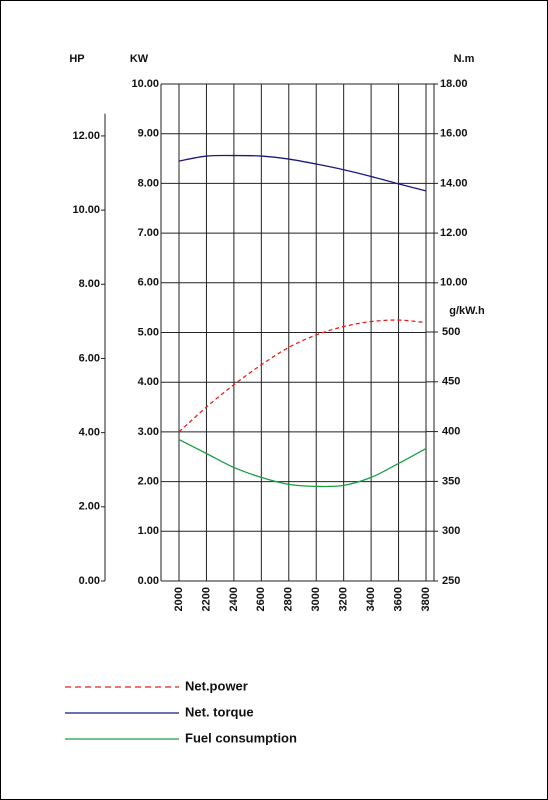 The image size is (548, 800). I want to click on kw-tick-label: 5.00, so click(148, 332).